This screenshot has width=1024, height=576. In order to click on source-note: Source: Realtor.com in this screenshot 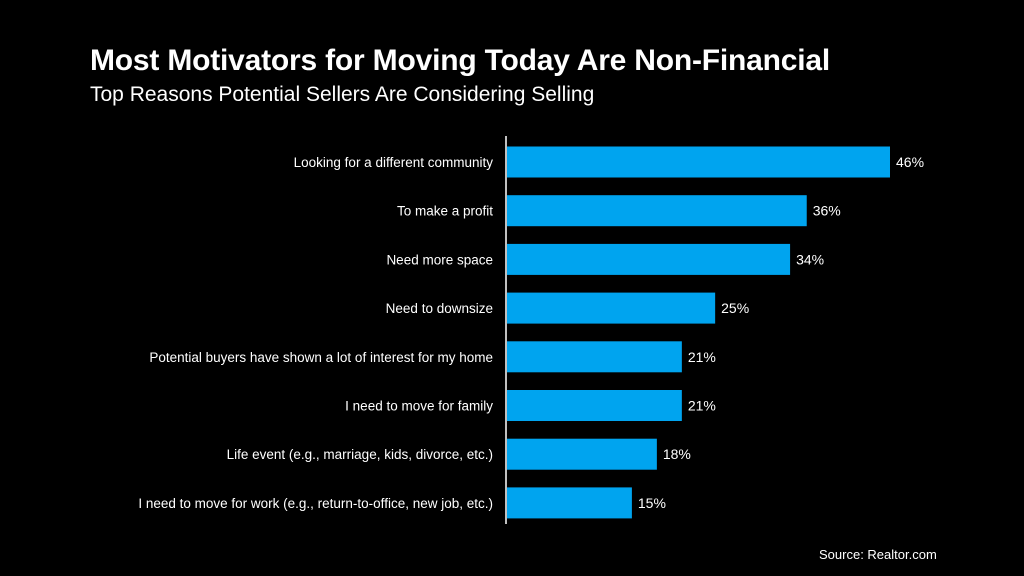, I will do `click(878, 554)`.